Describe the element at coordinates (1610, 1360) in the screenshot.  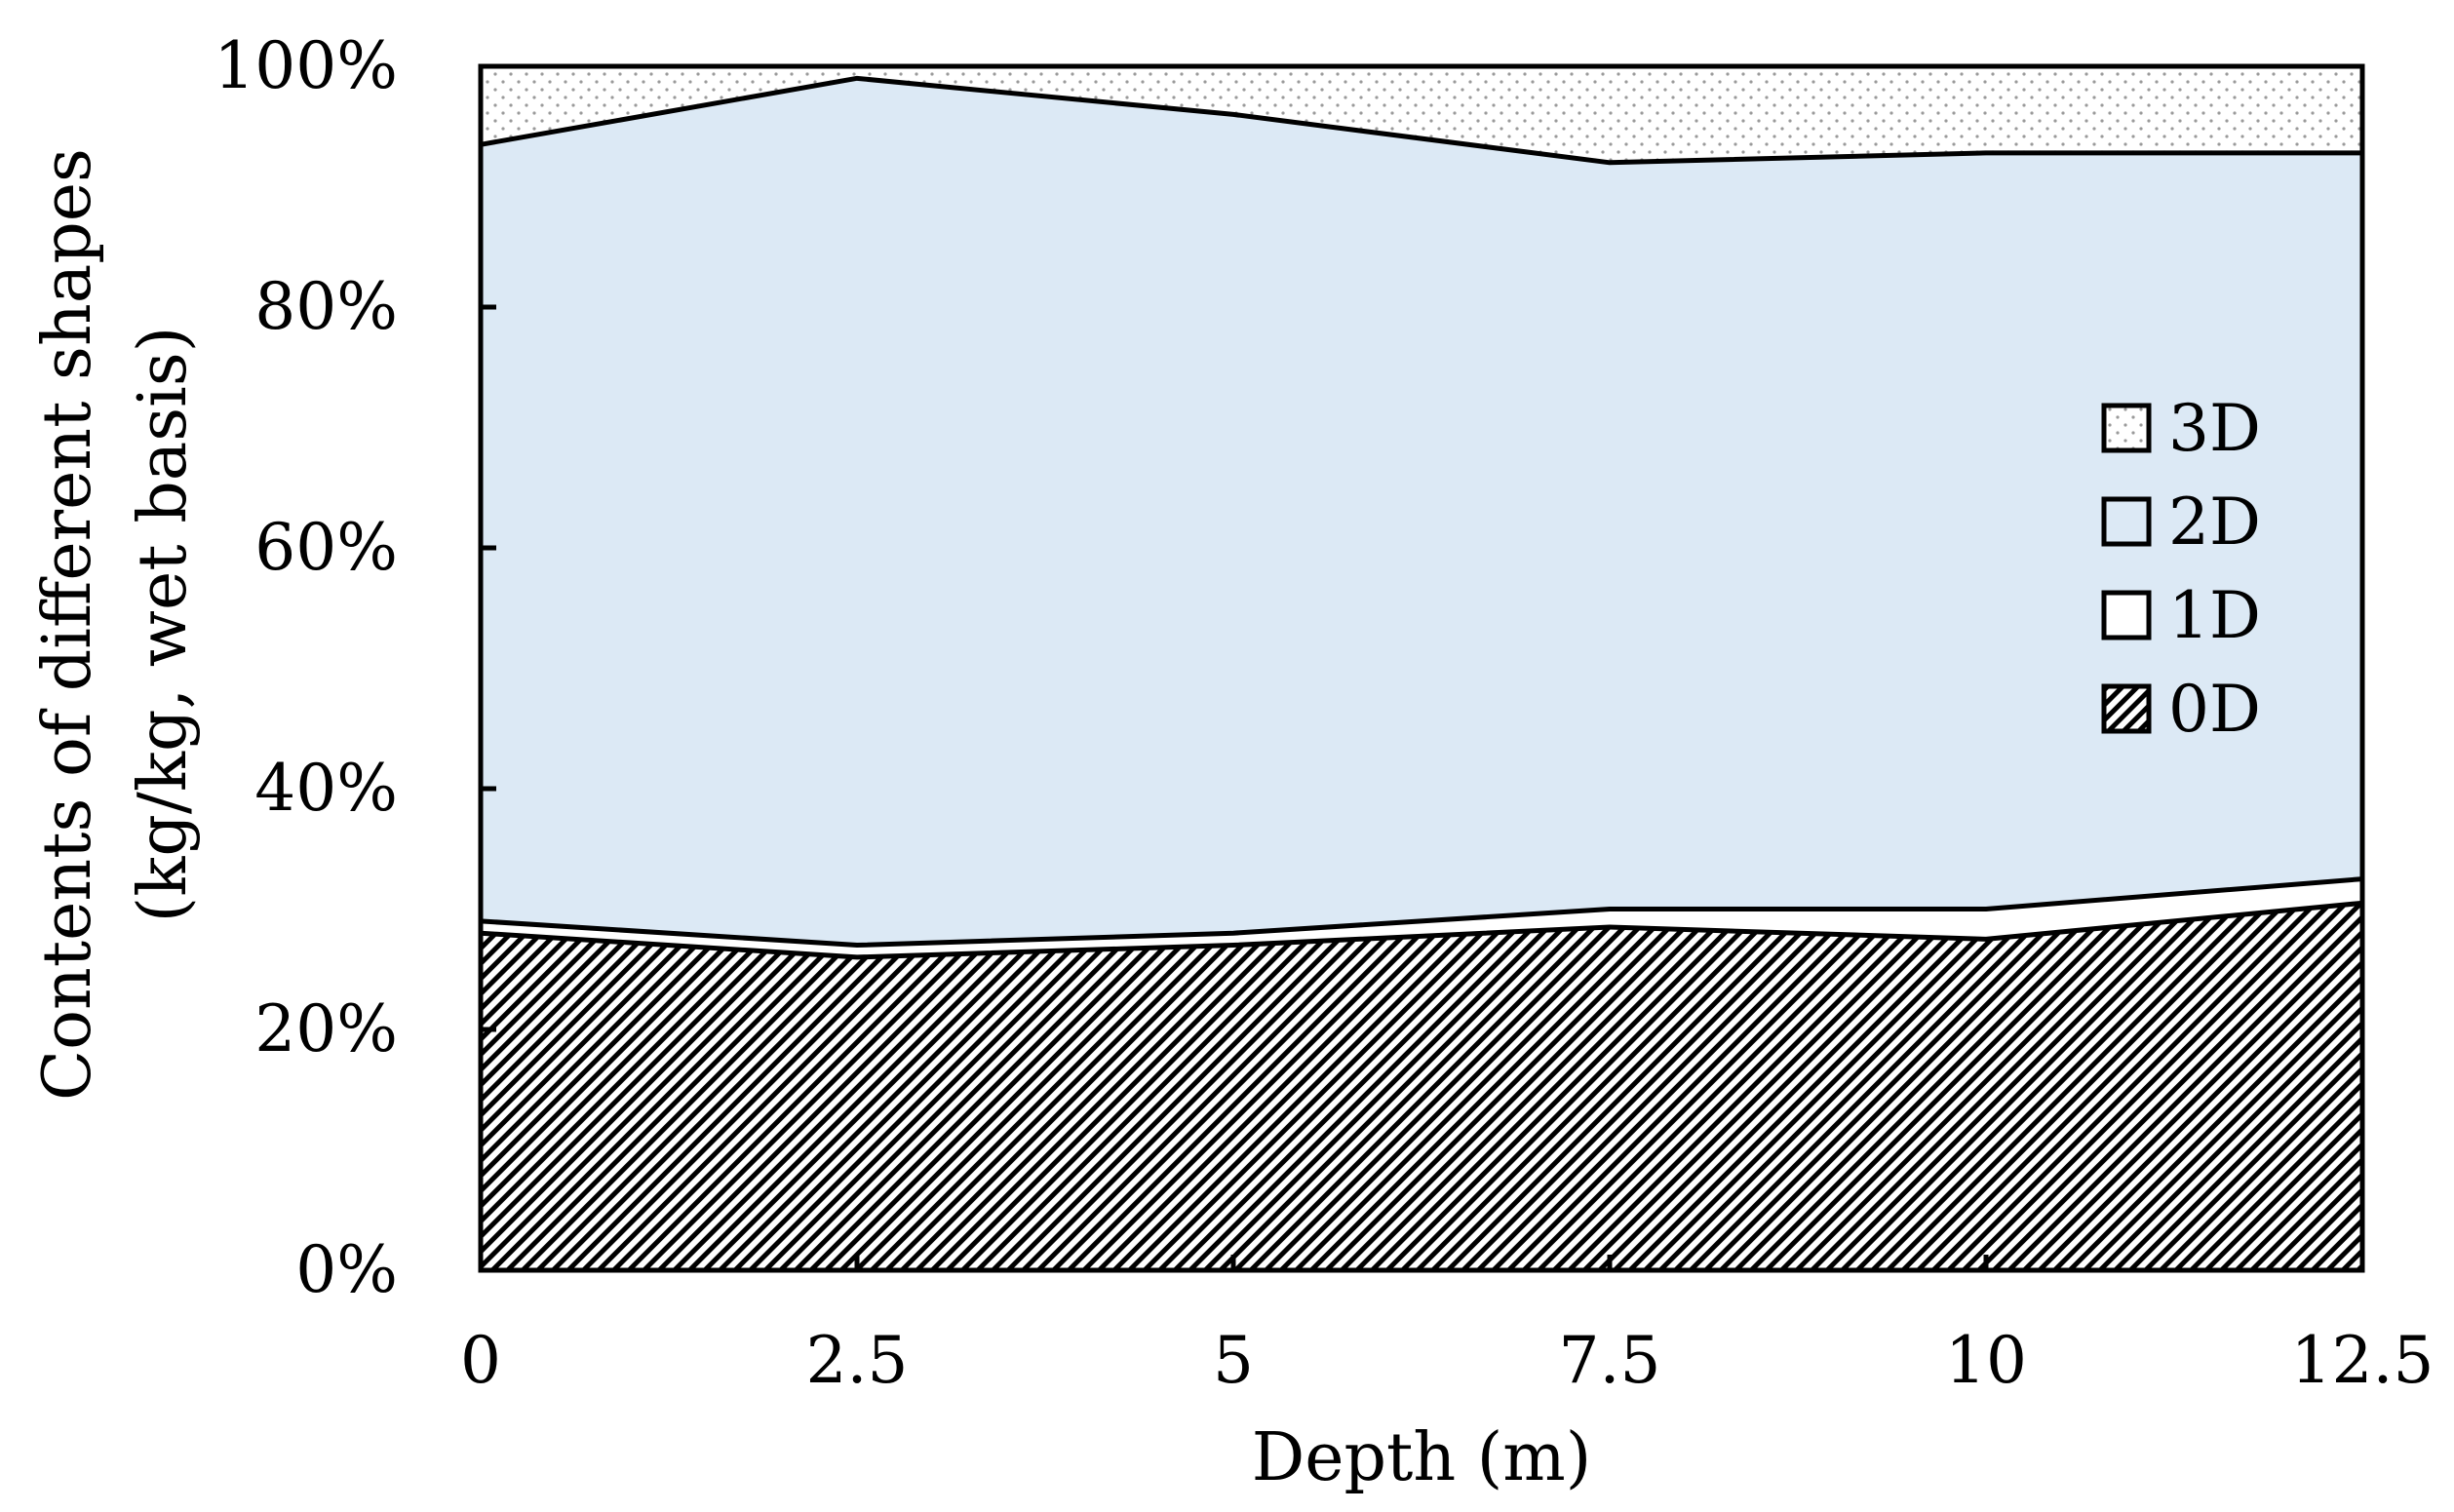
I see `x-tick-label: 7.5` at that location.